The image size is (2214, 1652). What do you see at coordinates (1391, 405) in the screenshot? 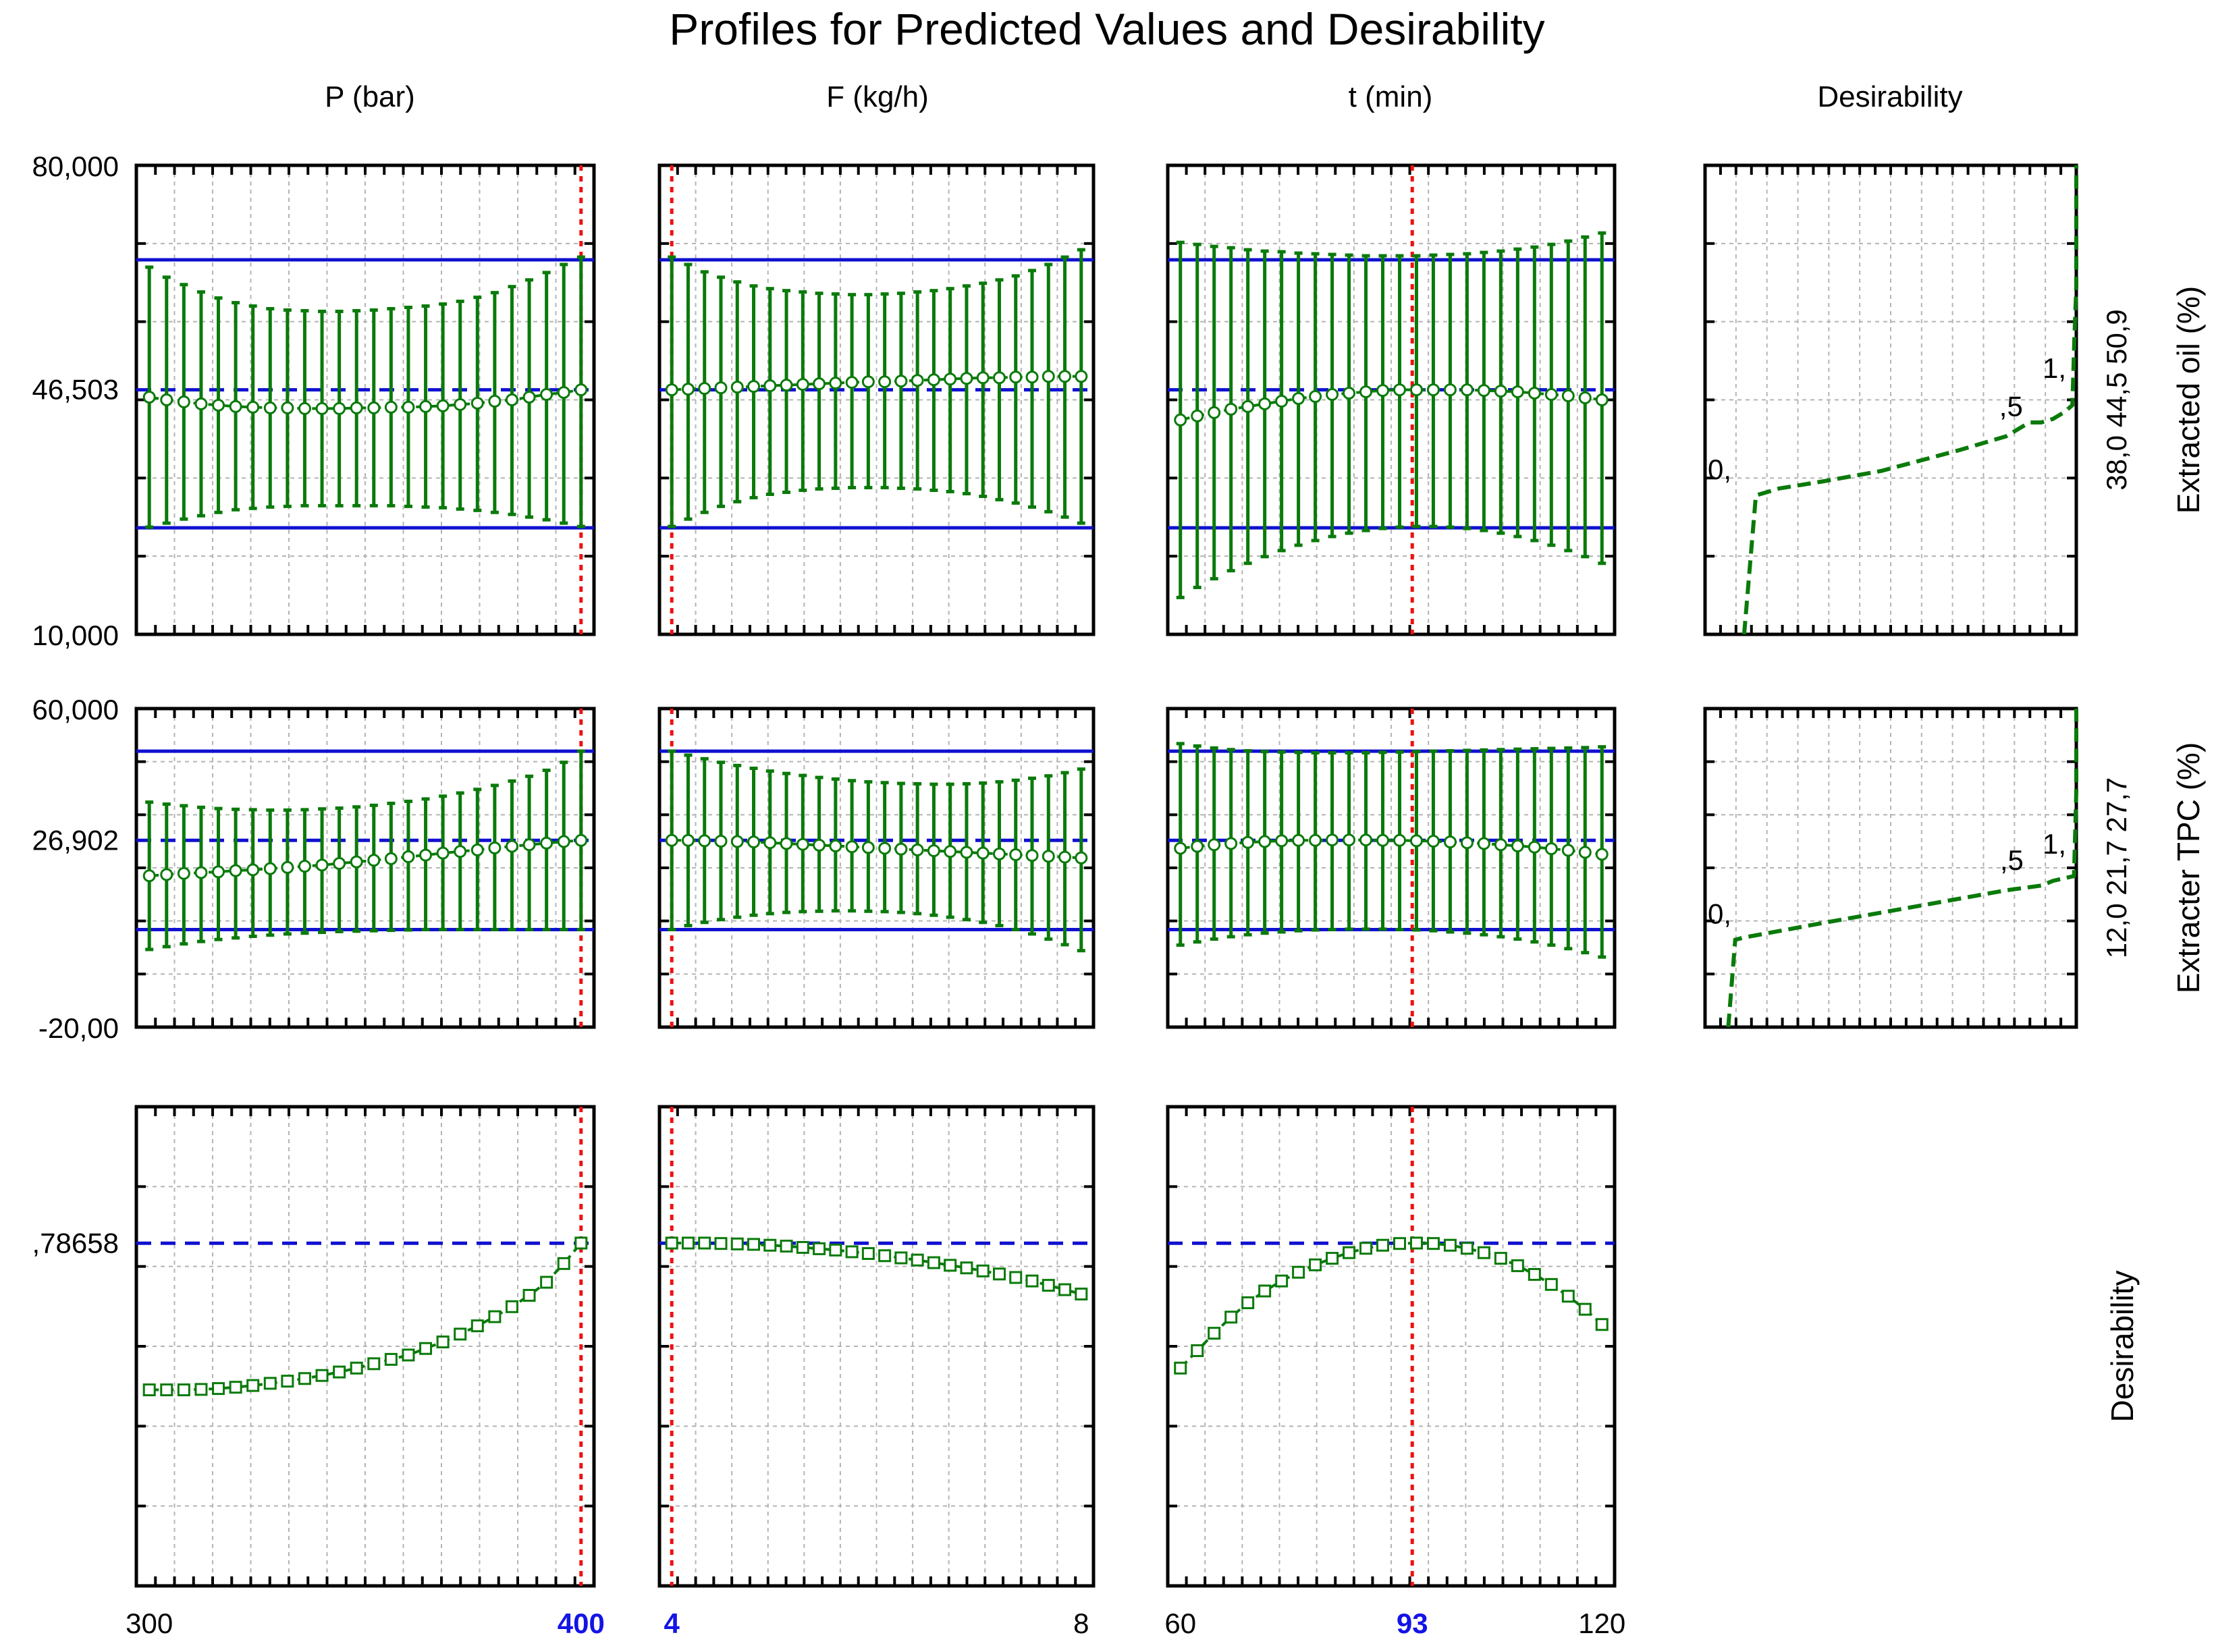
I see `profile-line` at bounding box center [1391, 405].